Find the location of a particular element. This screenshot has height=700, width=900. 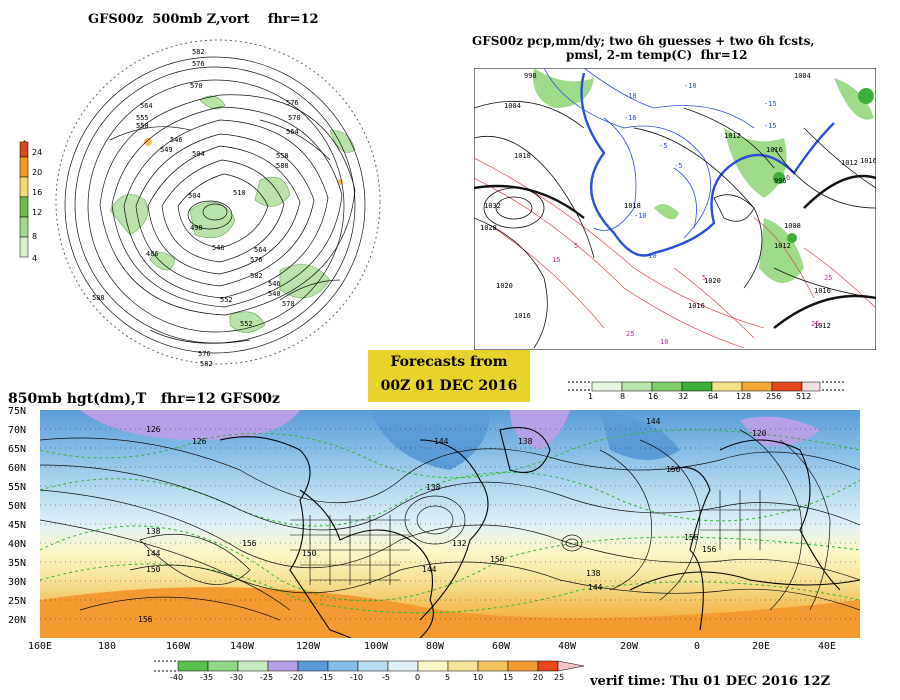

svg-text: 576 is located at coordinates (198, 64).